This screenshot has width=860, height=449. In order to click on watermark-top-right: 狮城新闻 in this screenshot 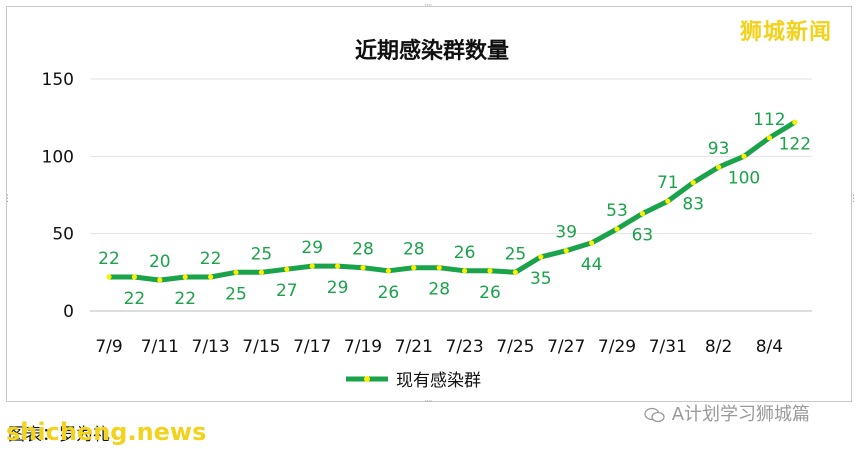, I will do `click(786, 32)`.